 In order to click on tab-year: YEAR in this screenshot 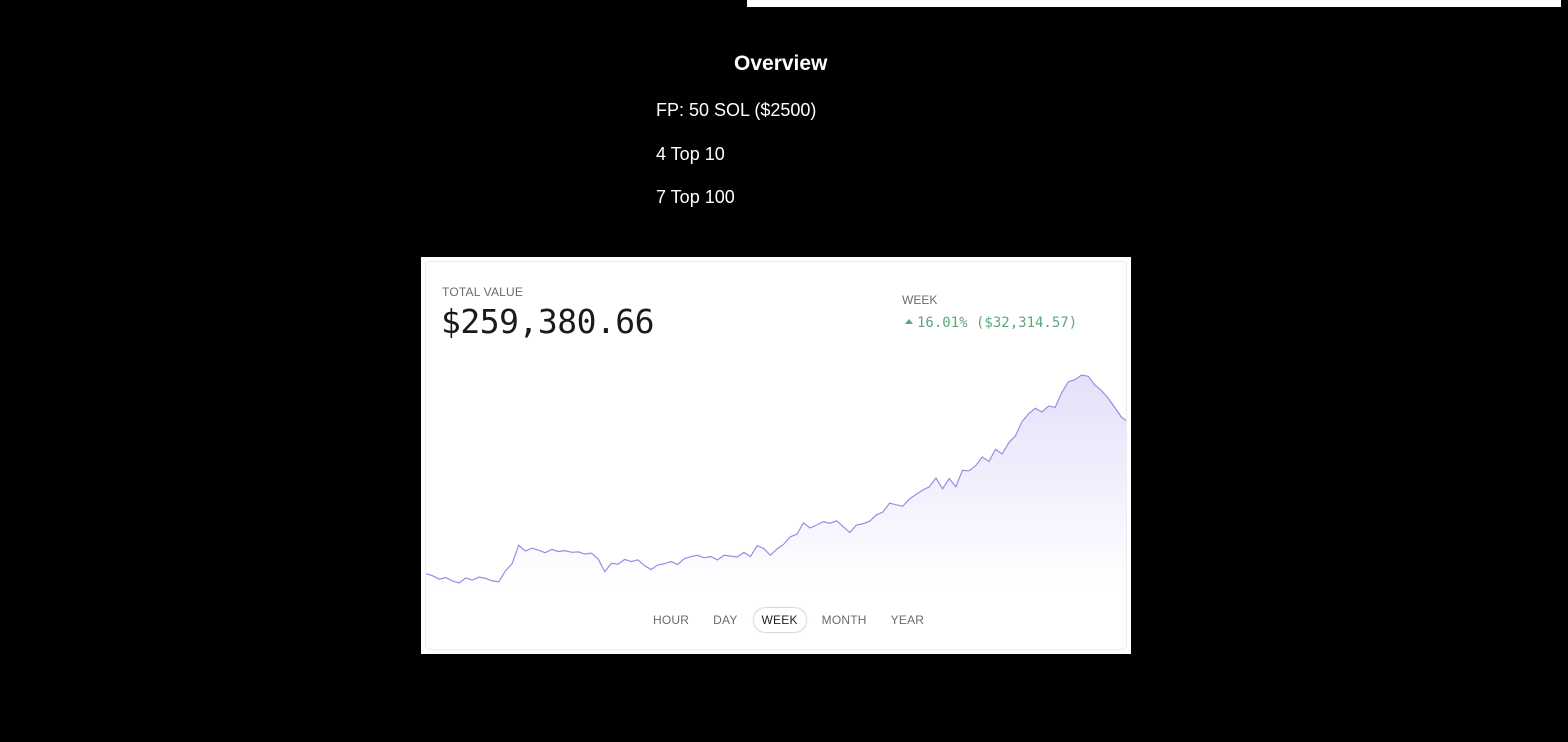, I will do `click(907, 620)`.